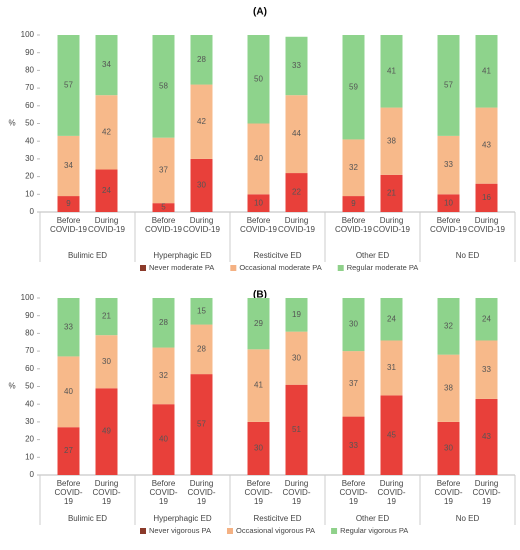 This screenshot has width=520, height=550. What do you see at coordinates (32, 474) in the screenshot?
I see `y-tick-label: 0` at bounding box center [32, 474].